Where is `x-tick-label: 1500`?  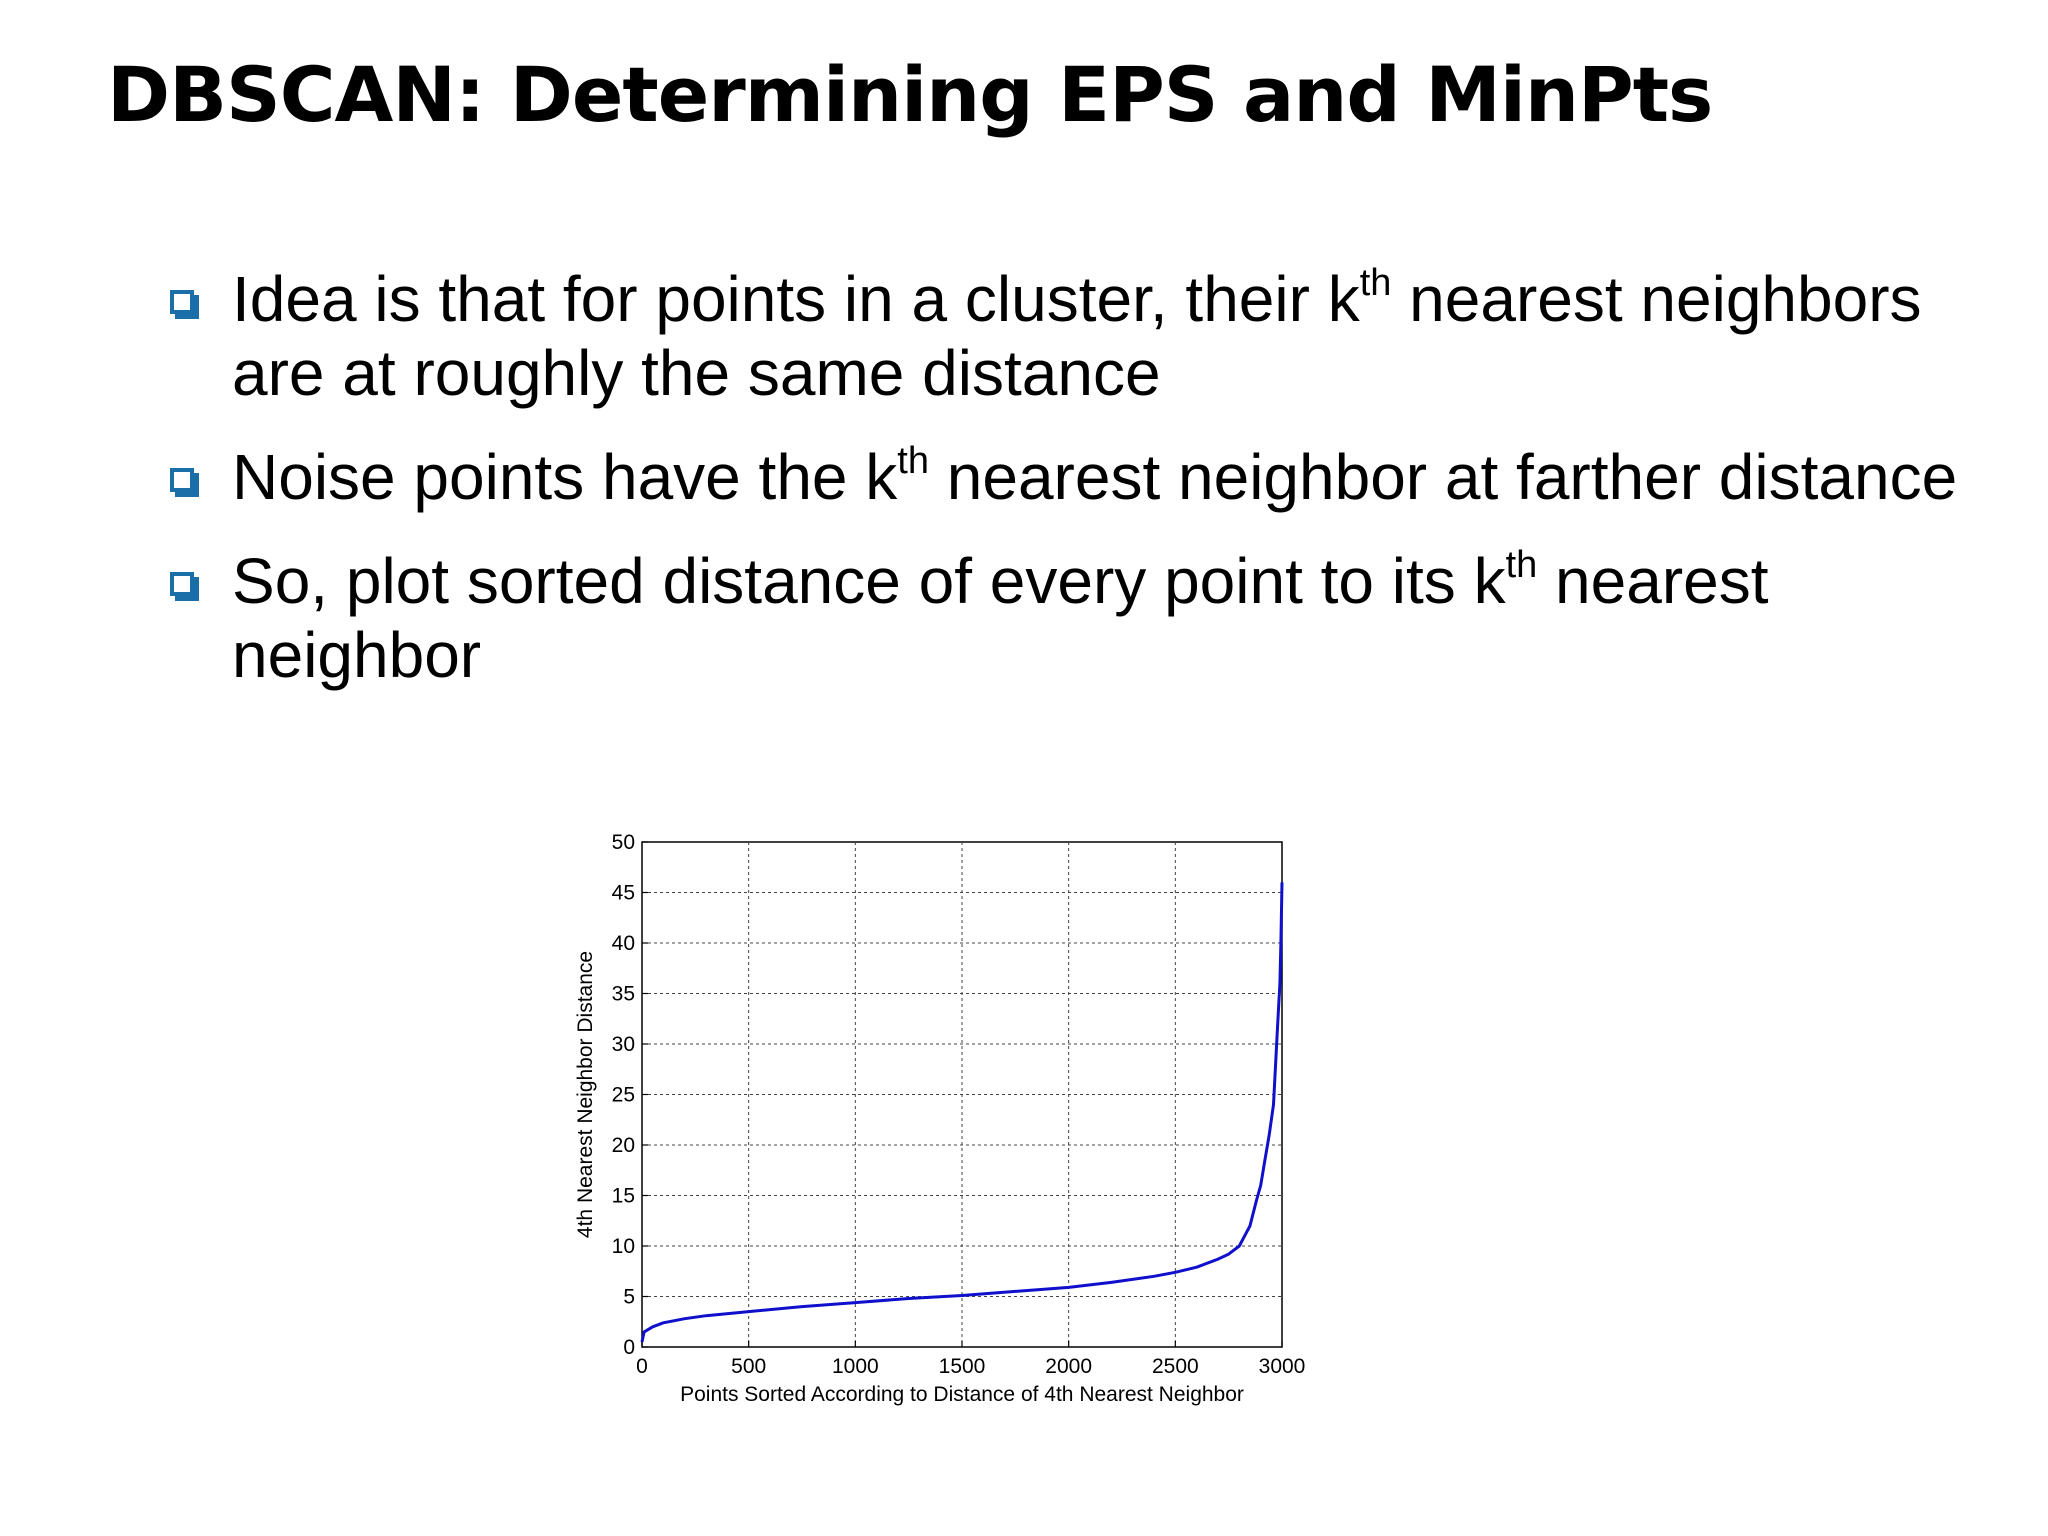 x-tick-label: 1500 is located at coordinates (962, 1366).